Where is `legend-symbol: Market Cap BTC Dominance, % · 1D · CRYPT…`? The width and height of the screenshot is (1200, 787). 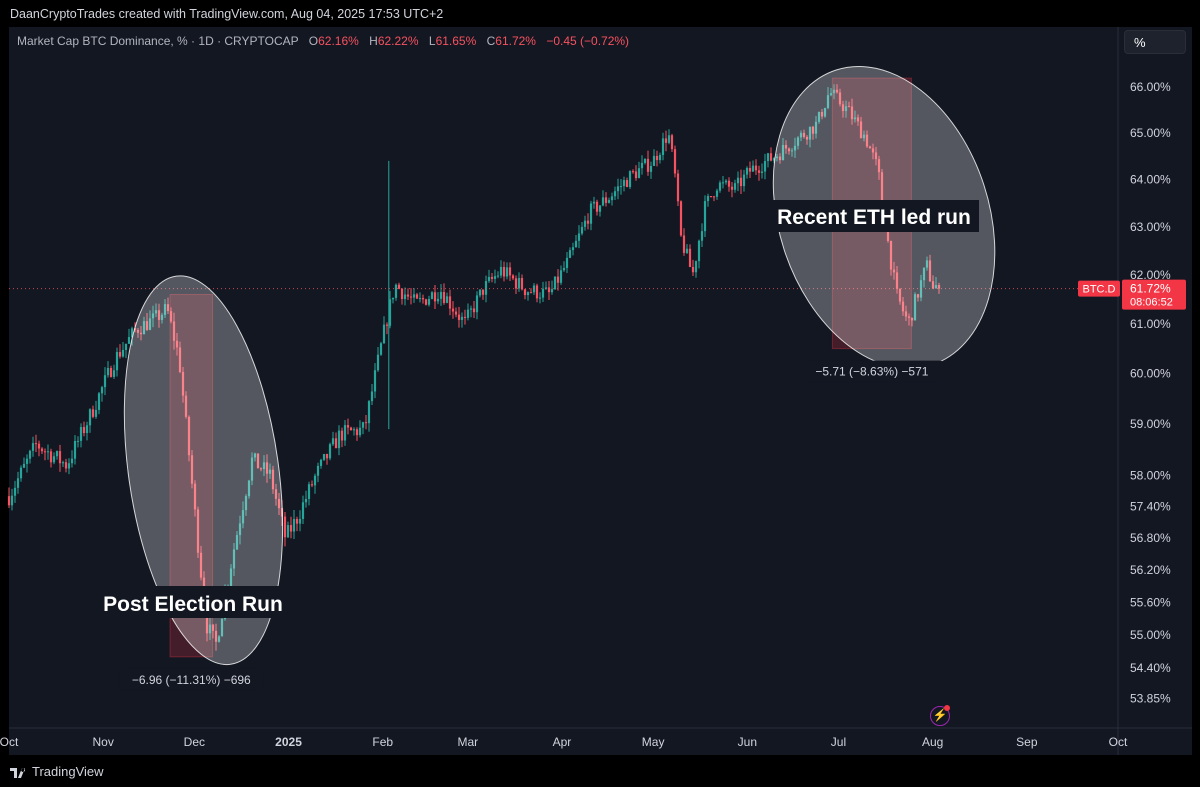
legend-symbol: Market Cap BTC Dominance, % · 1D · CRYPT… is located at coordinates (158, 41).